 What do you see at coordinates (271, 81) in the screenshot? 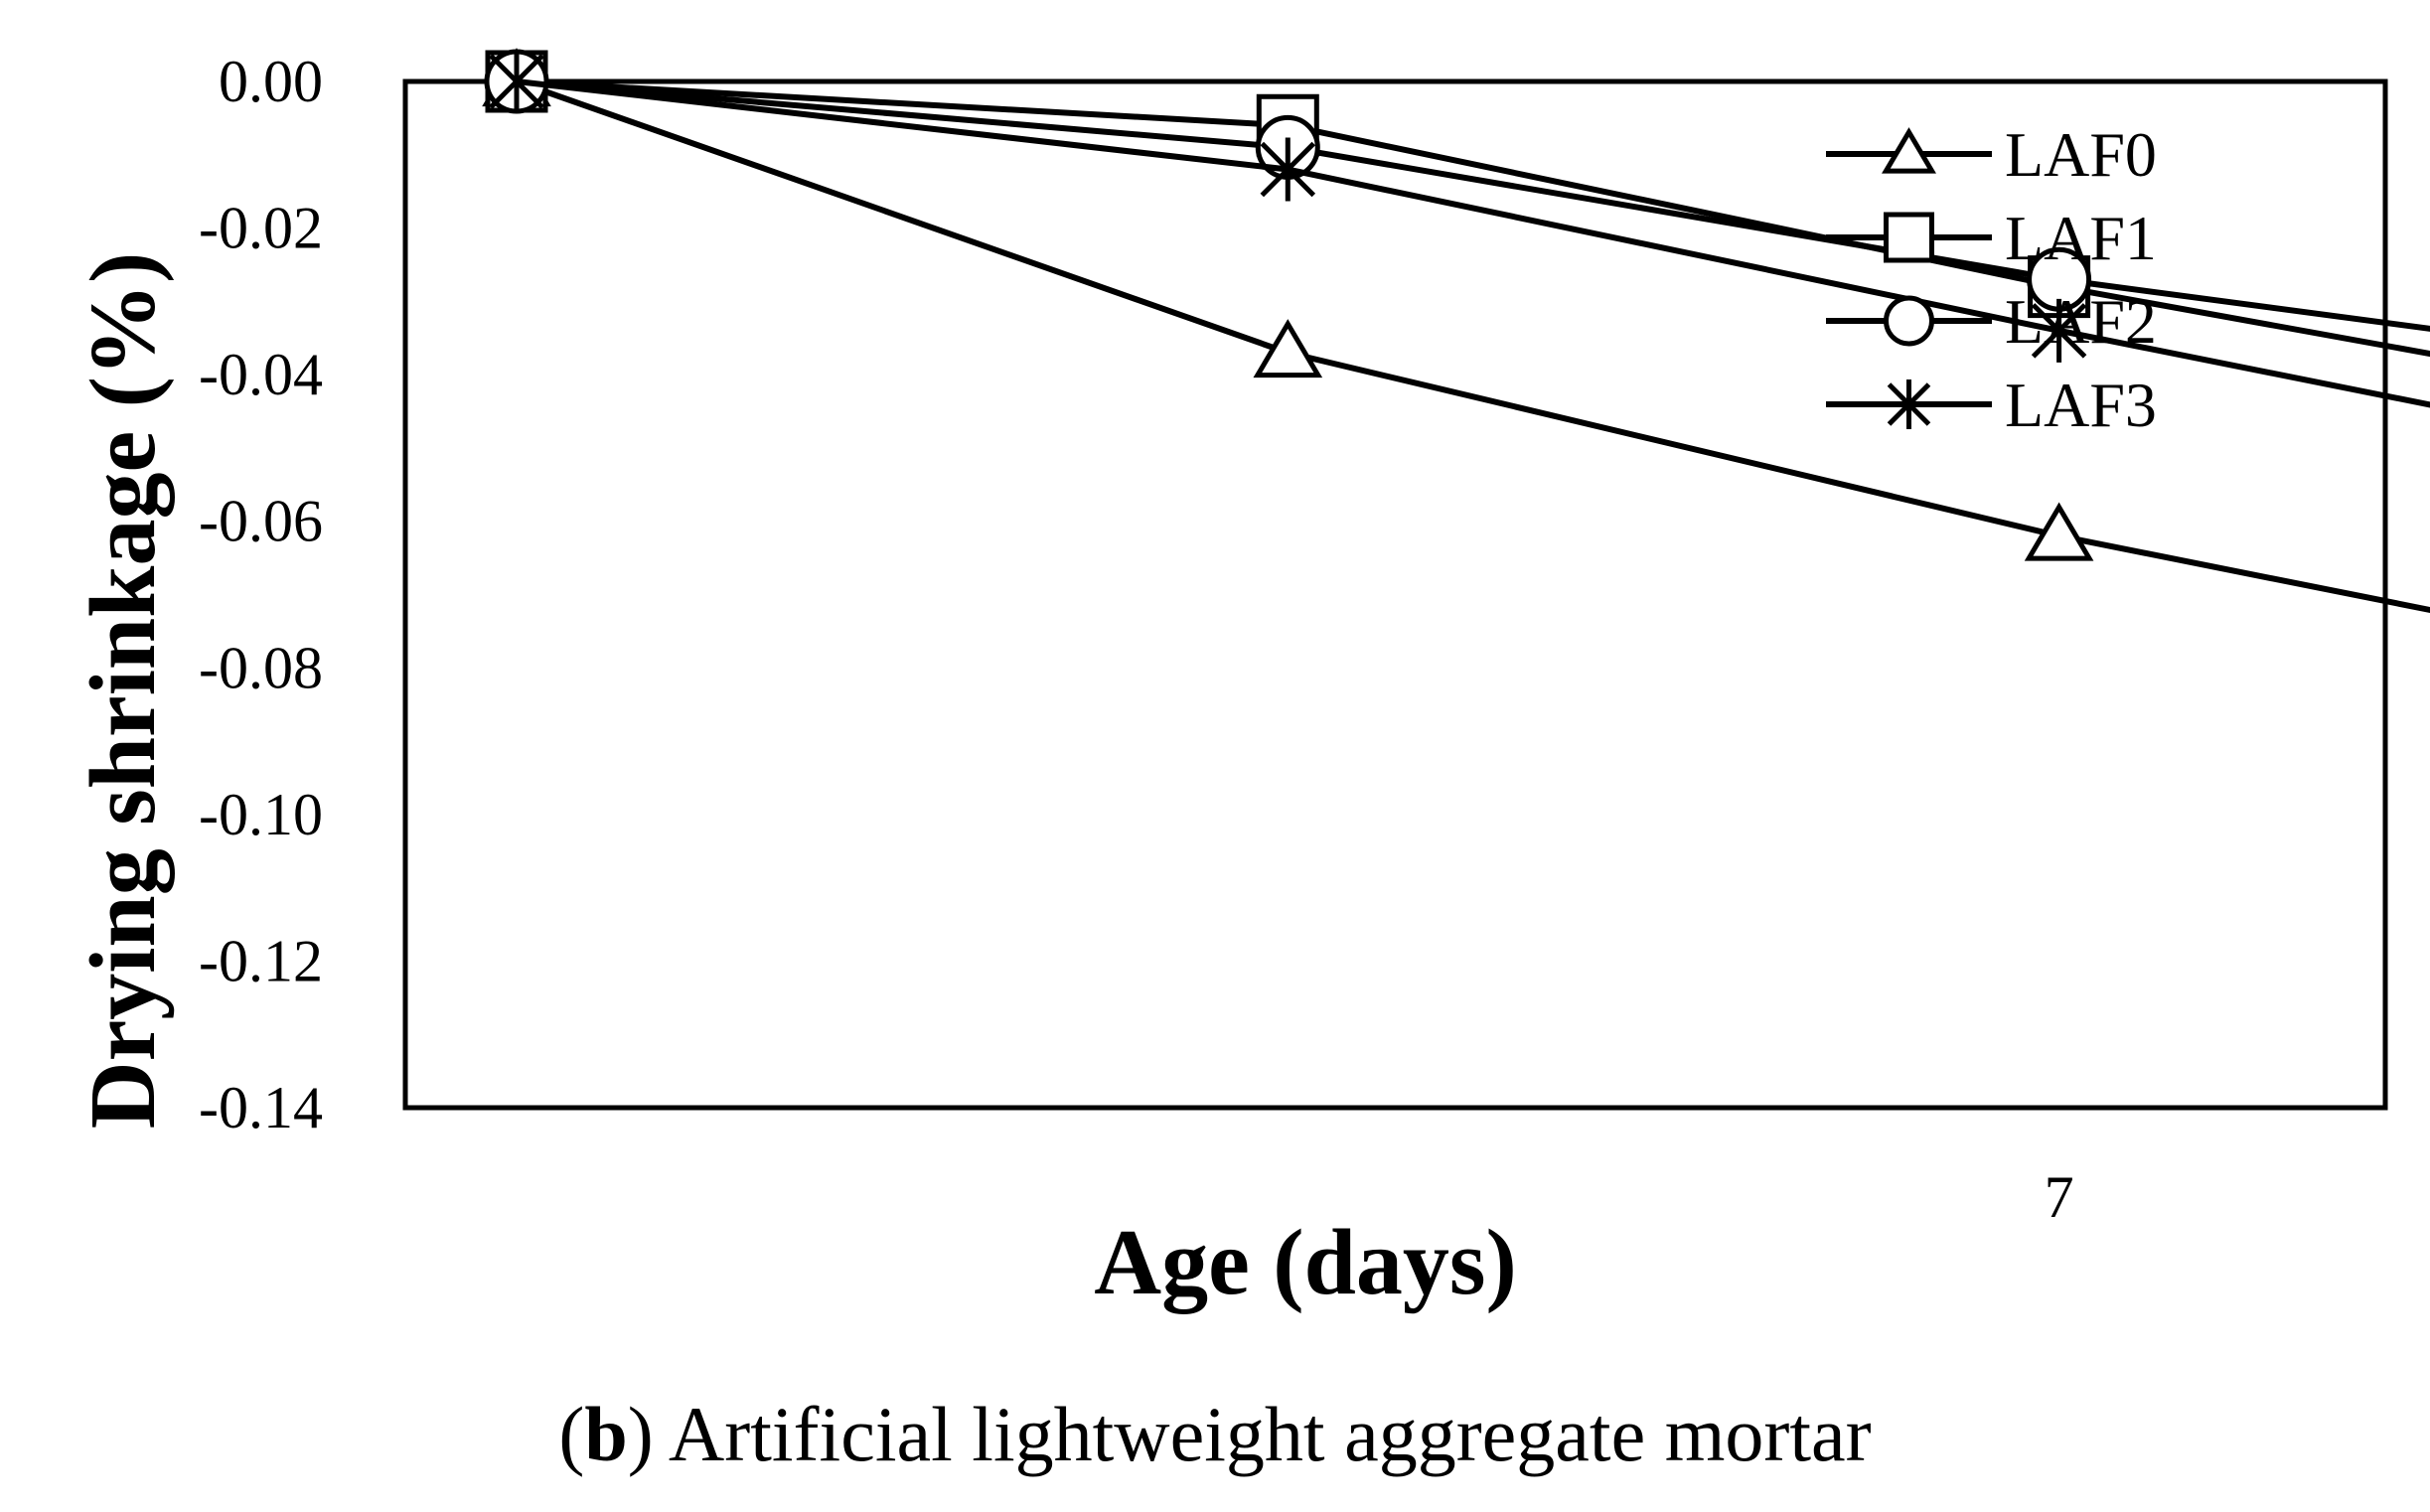
I see `y-tick-label: 0.00` at bounding box center [271, 81].